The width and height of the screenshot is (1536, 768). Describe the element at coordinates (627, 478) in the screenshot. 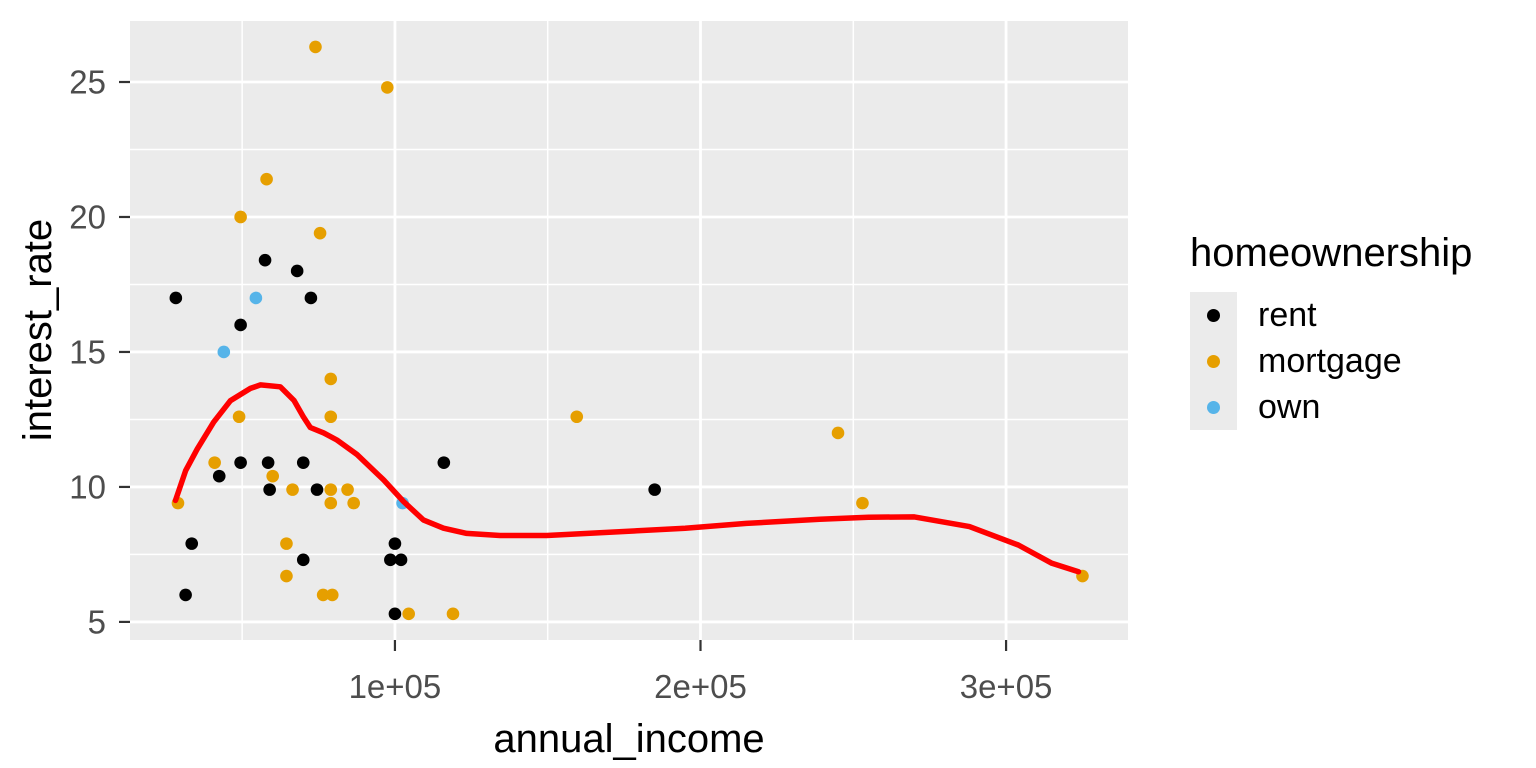

I see `smooth-trend-line` at that location.